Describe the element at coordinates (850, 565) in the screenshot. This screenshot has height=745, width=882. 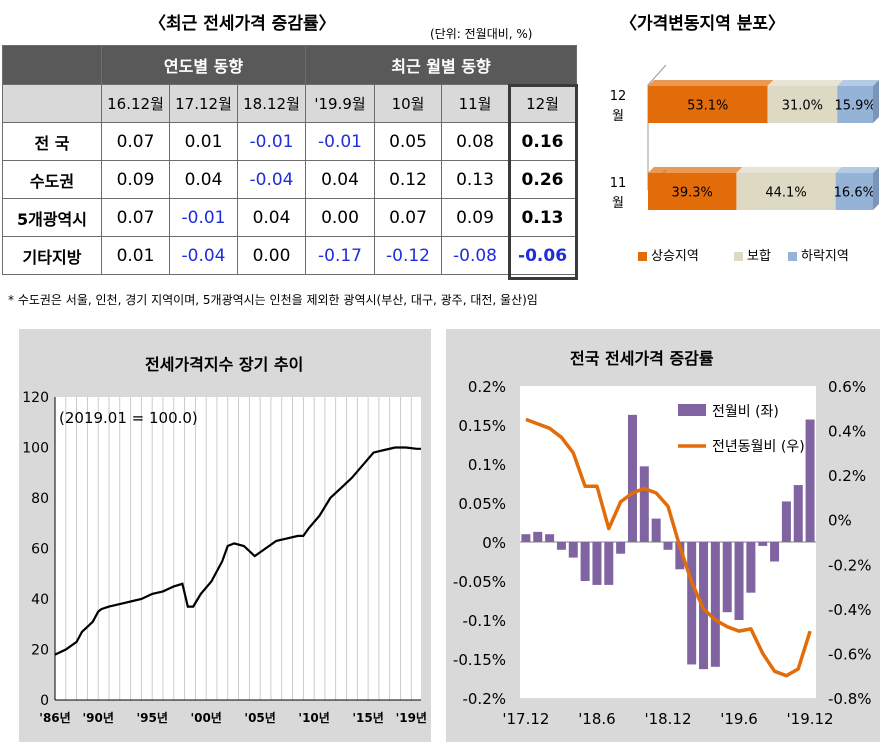
I see `y-right-tick-label: -0.2%` at that location.